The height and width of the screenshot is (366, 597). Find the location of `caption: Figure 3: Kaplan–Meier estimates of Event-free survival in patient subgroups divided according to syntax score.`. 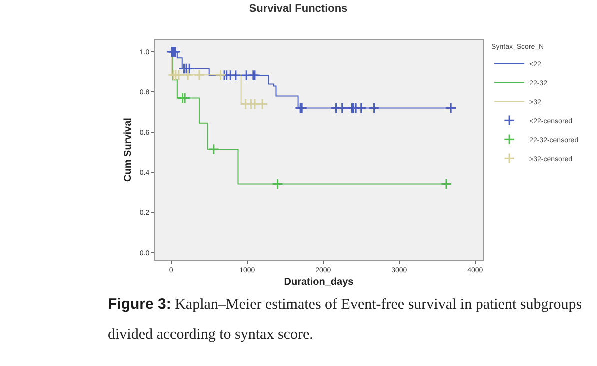

caption: Figure 3: Kaplan–Meier estimates of Event-free survival in patient subgroups divided according to syntax score. is located at coordinates (345, 319).